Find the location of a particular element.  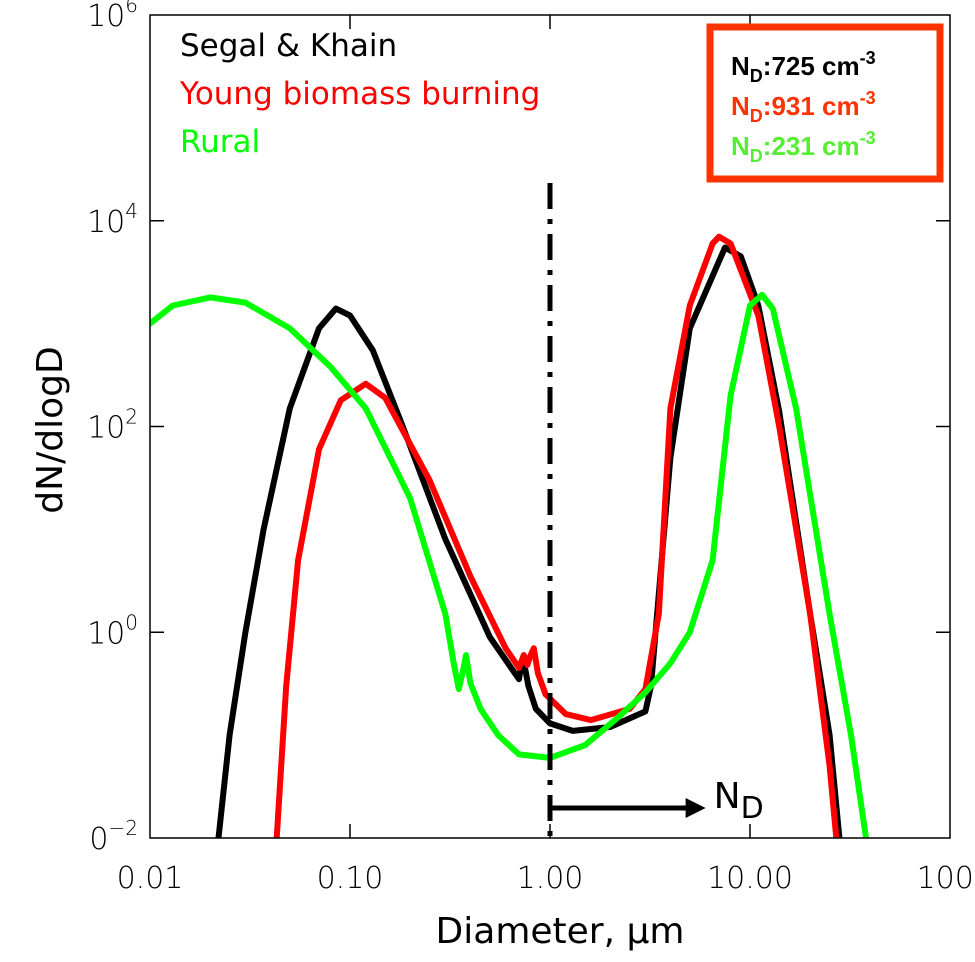

y-tick-label-2: 102 is located at coordinates (112, 425).